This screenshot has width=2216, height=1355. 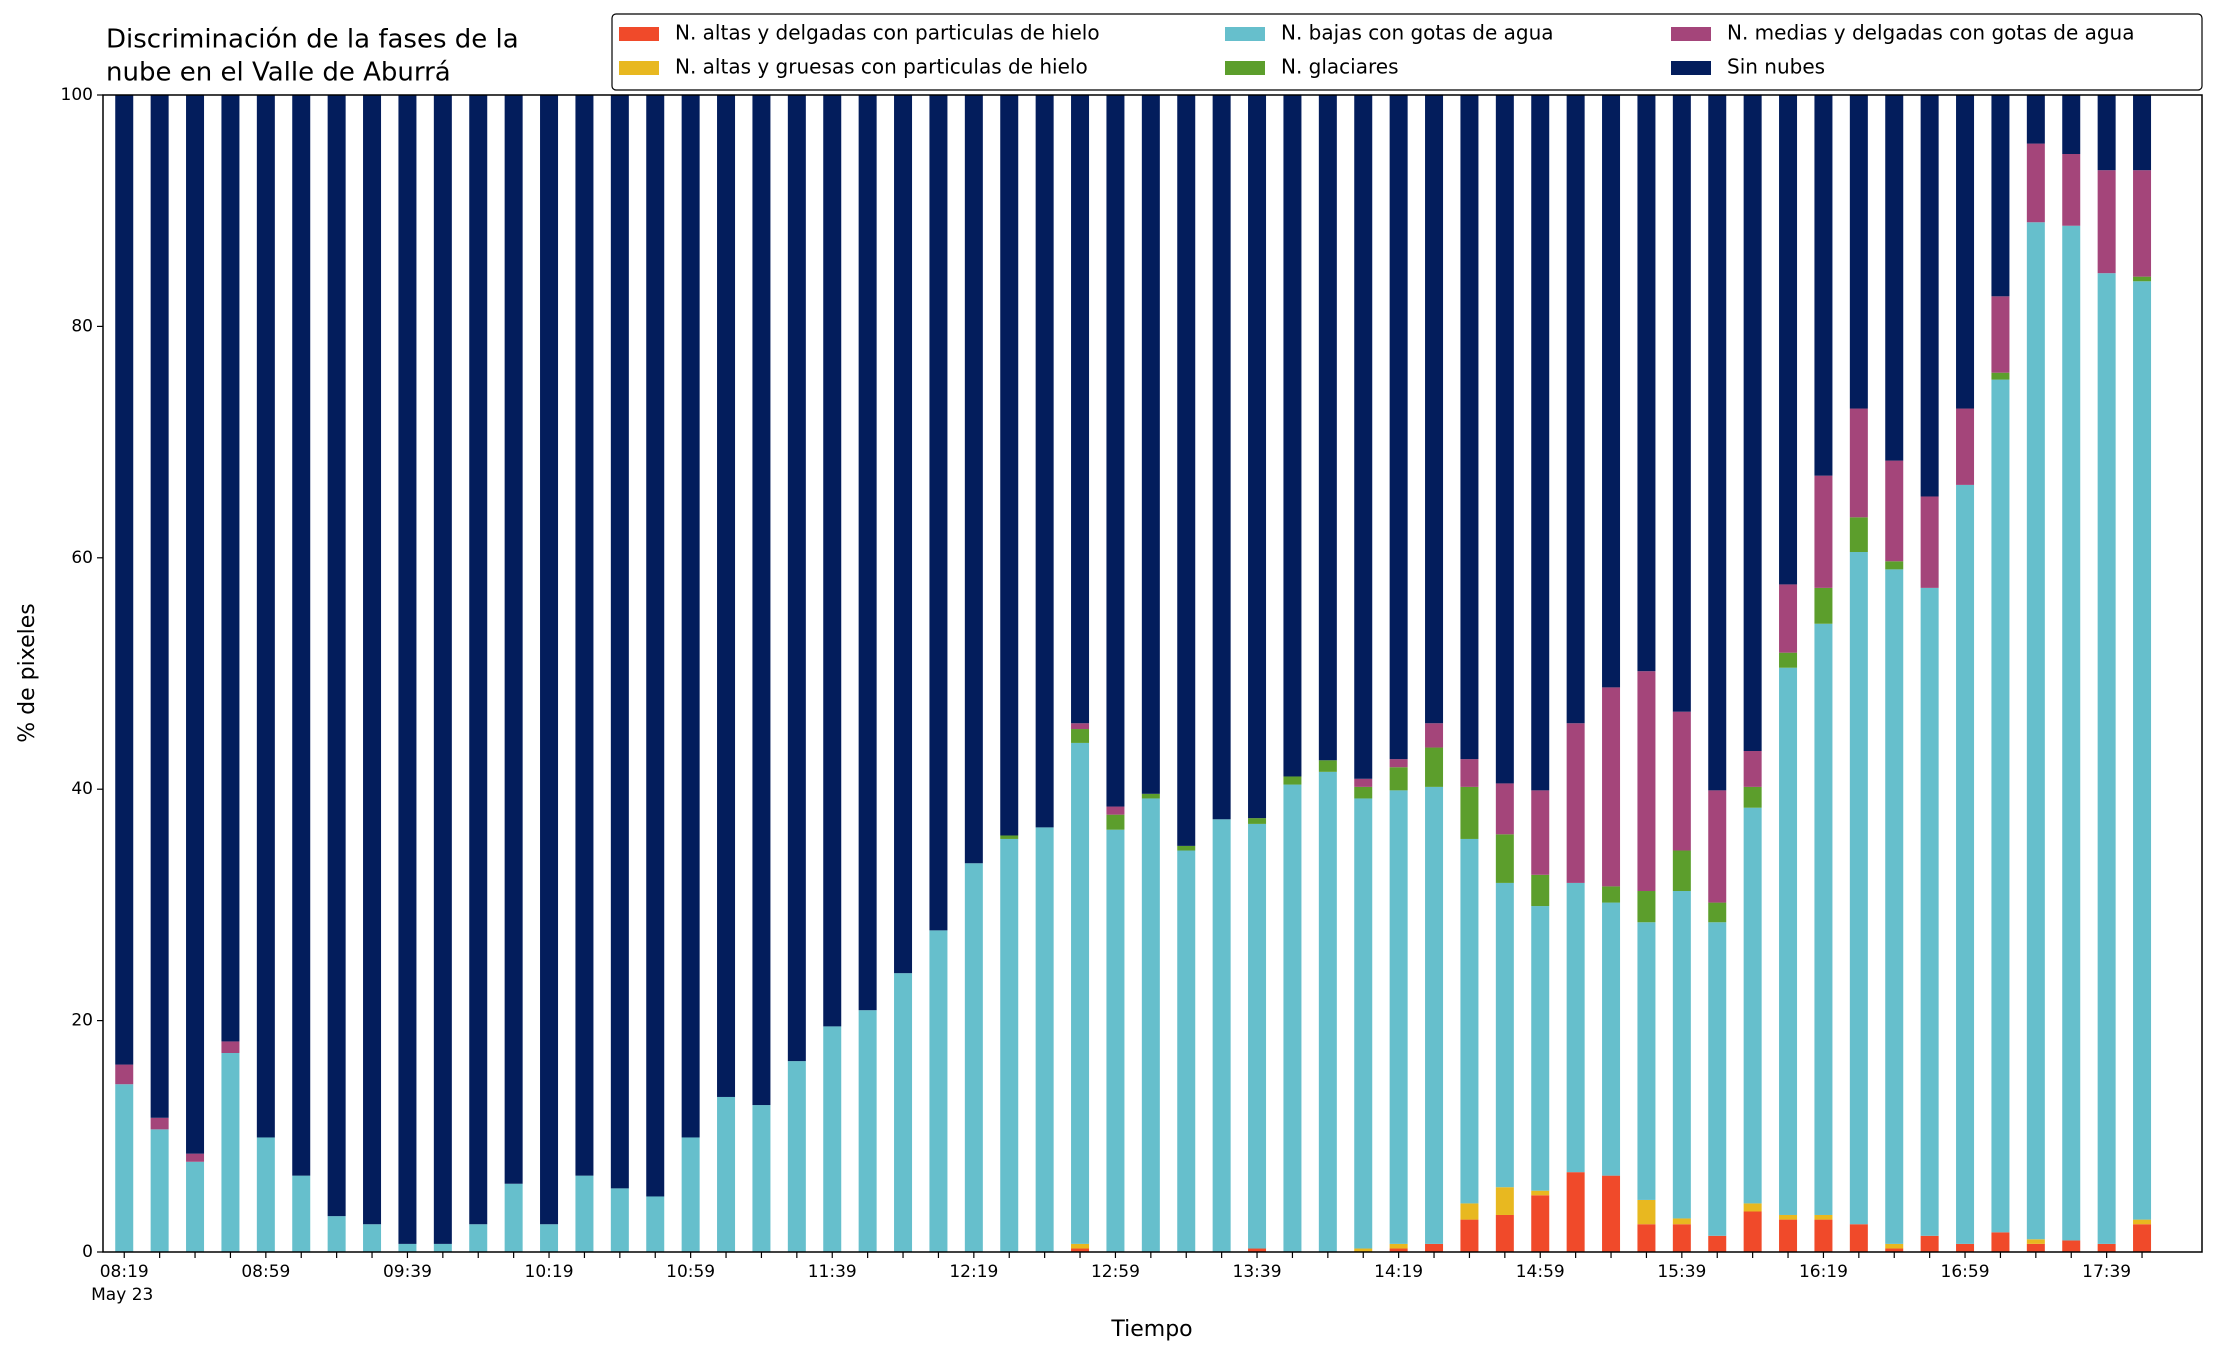 What do you see at coordinates (1257, 1272) in the screenshot?
I see `x-tick-label: 13:39` at bounding box center [1257, 1272].